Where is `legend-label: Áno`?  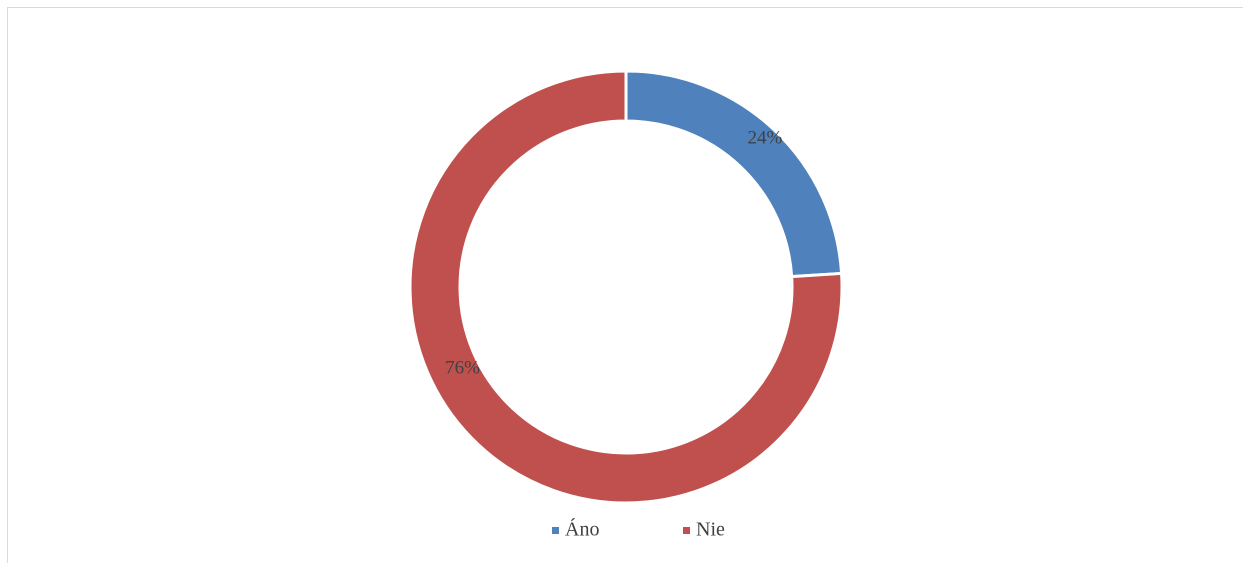
legend-label: Áno is located at coordinates (582, 529).